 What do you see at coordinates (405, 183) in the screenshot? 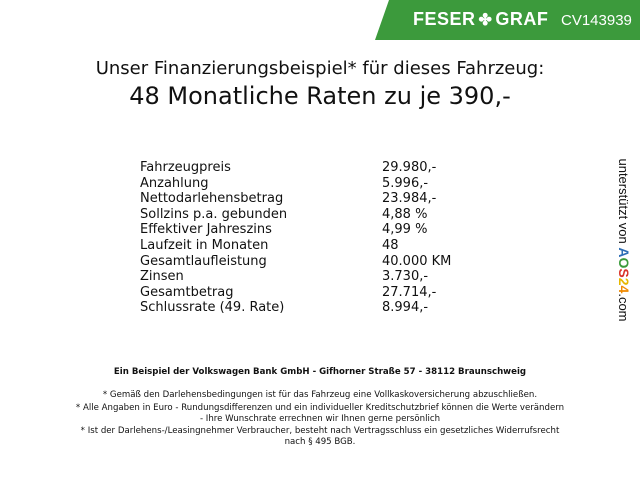
I see `row-value: 5.996,-` at bounding box center [405, 183].